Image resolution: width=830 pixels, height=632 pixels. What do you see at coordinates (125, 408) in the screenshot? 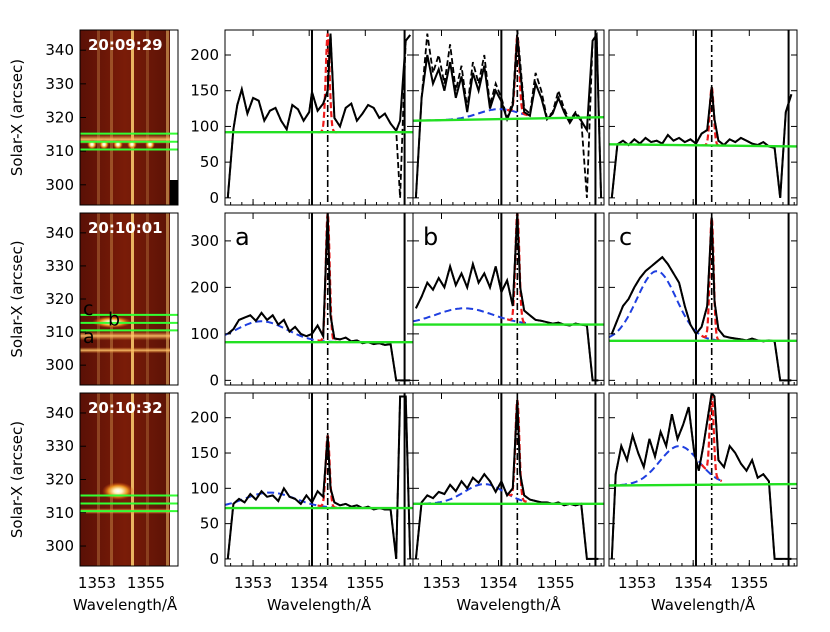
I see `timestamp-label: 20:10:32` at bounding box center [125, 408].